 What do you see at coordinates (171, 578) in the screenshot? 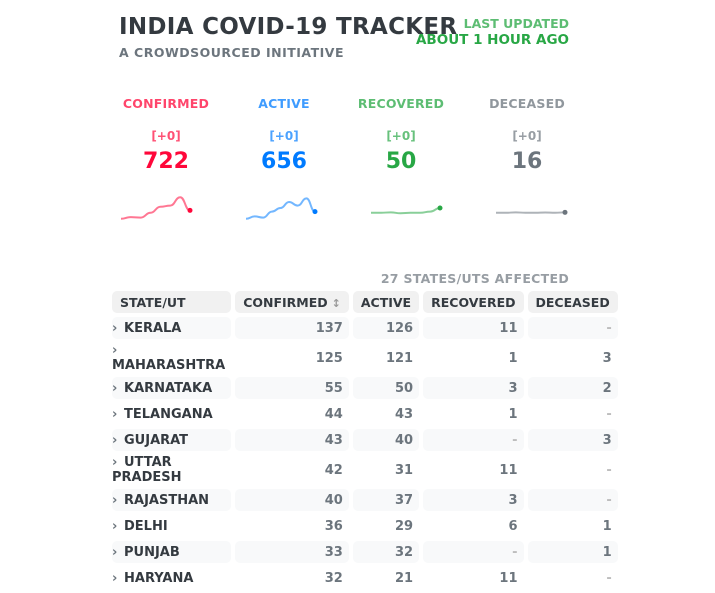
I see `cell-state: ›HARYANA` at bounding box center [171, 578].